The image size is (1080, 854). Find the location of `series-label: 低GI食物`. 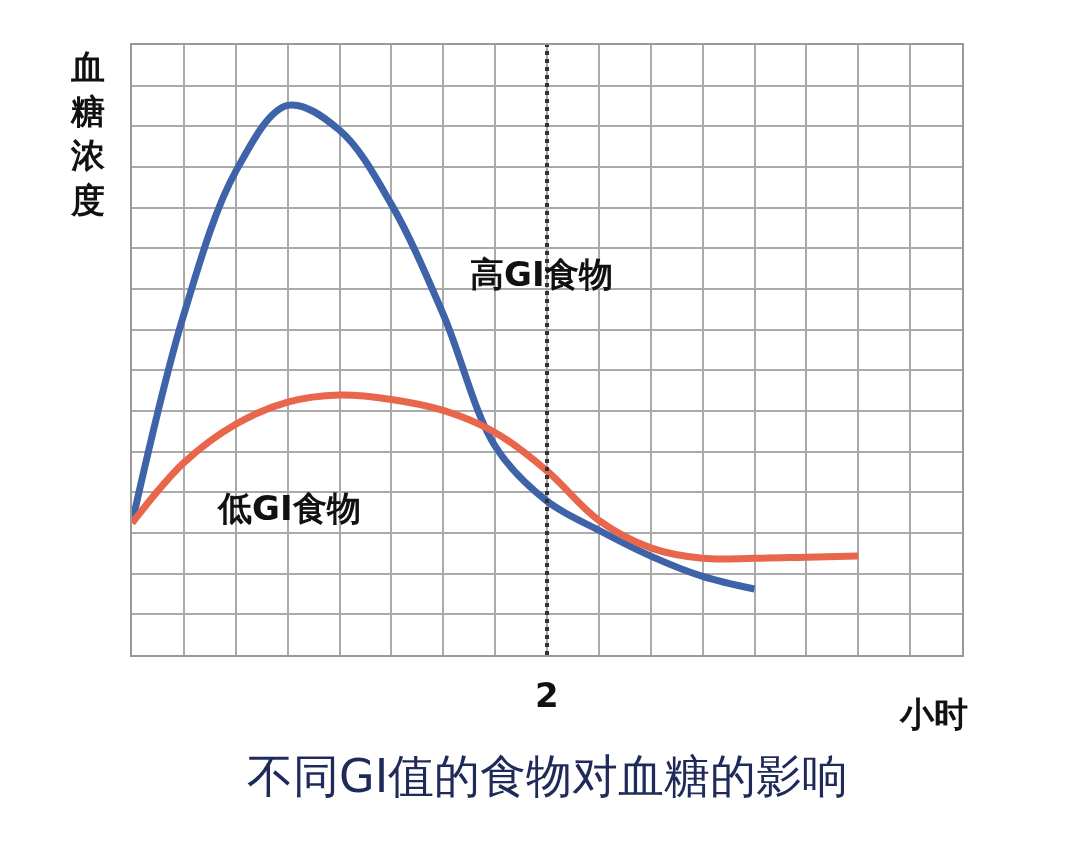

series-label: 低GI食物 is located at coordinates (288, 508).